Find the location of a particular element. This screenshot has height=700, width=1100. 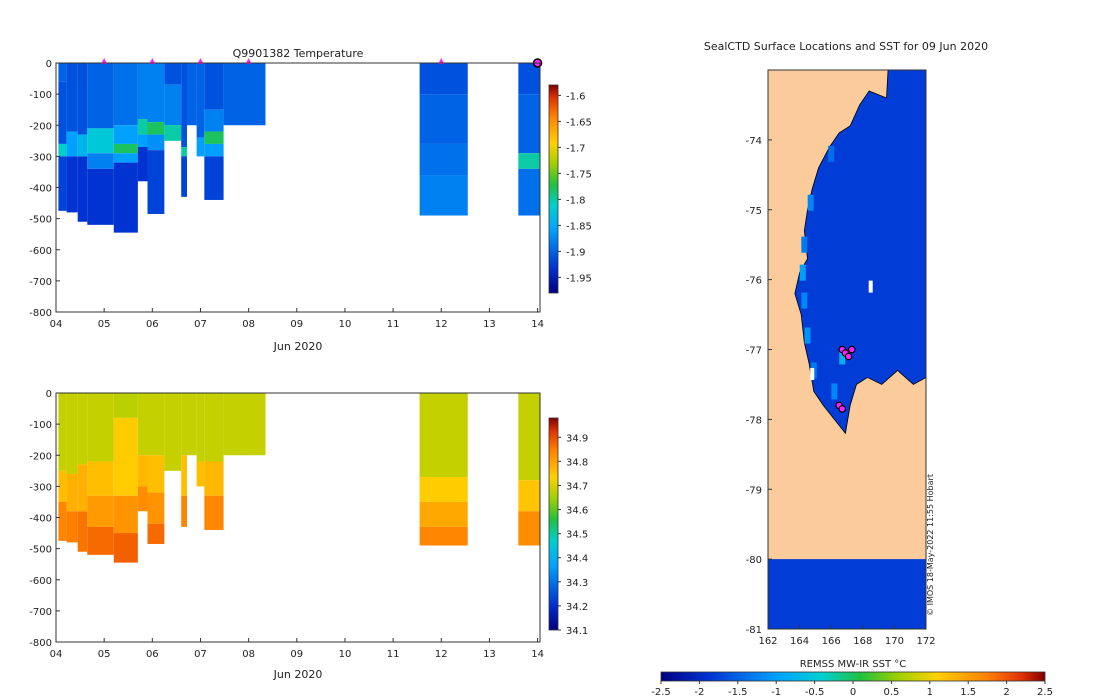

sst-colorbar-tick-label: -2.5 is located at coordinates (661, 692).